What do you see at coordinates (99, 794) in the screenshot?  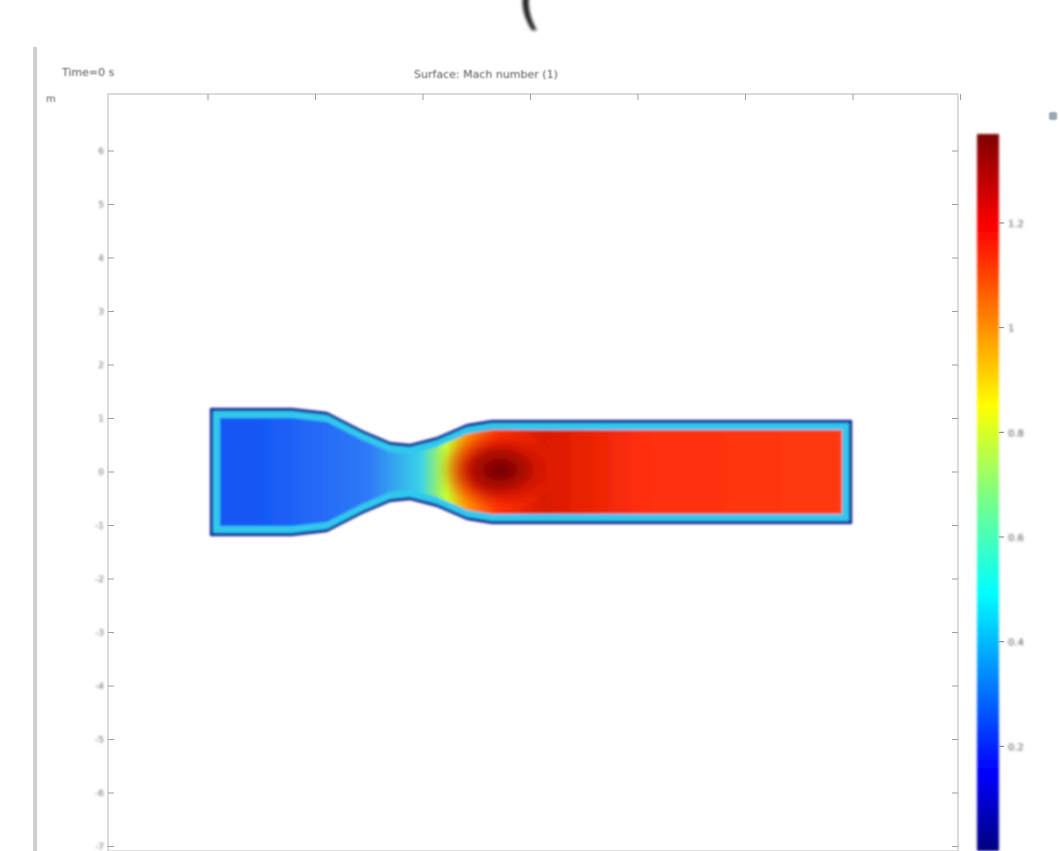 I see `y-tick-label: -6` at bounding box center [99, 794].